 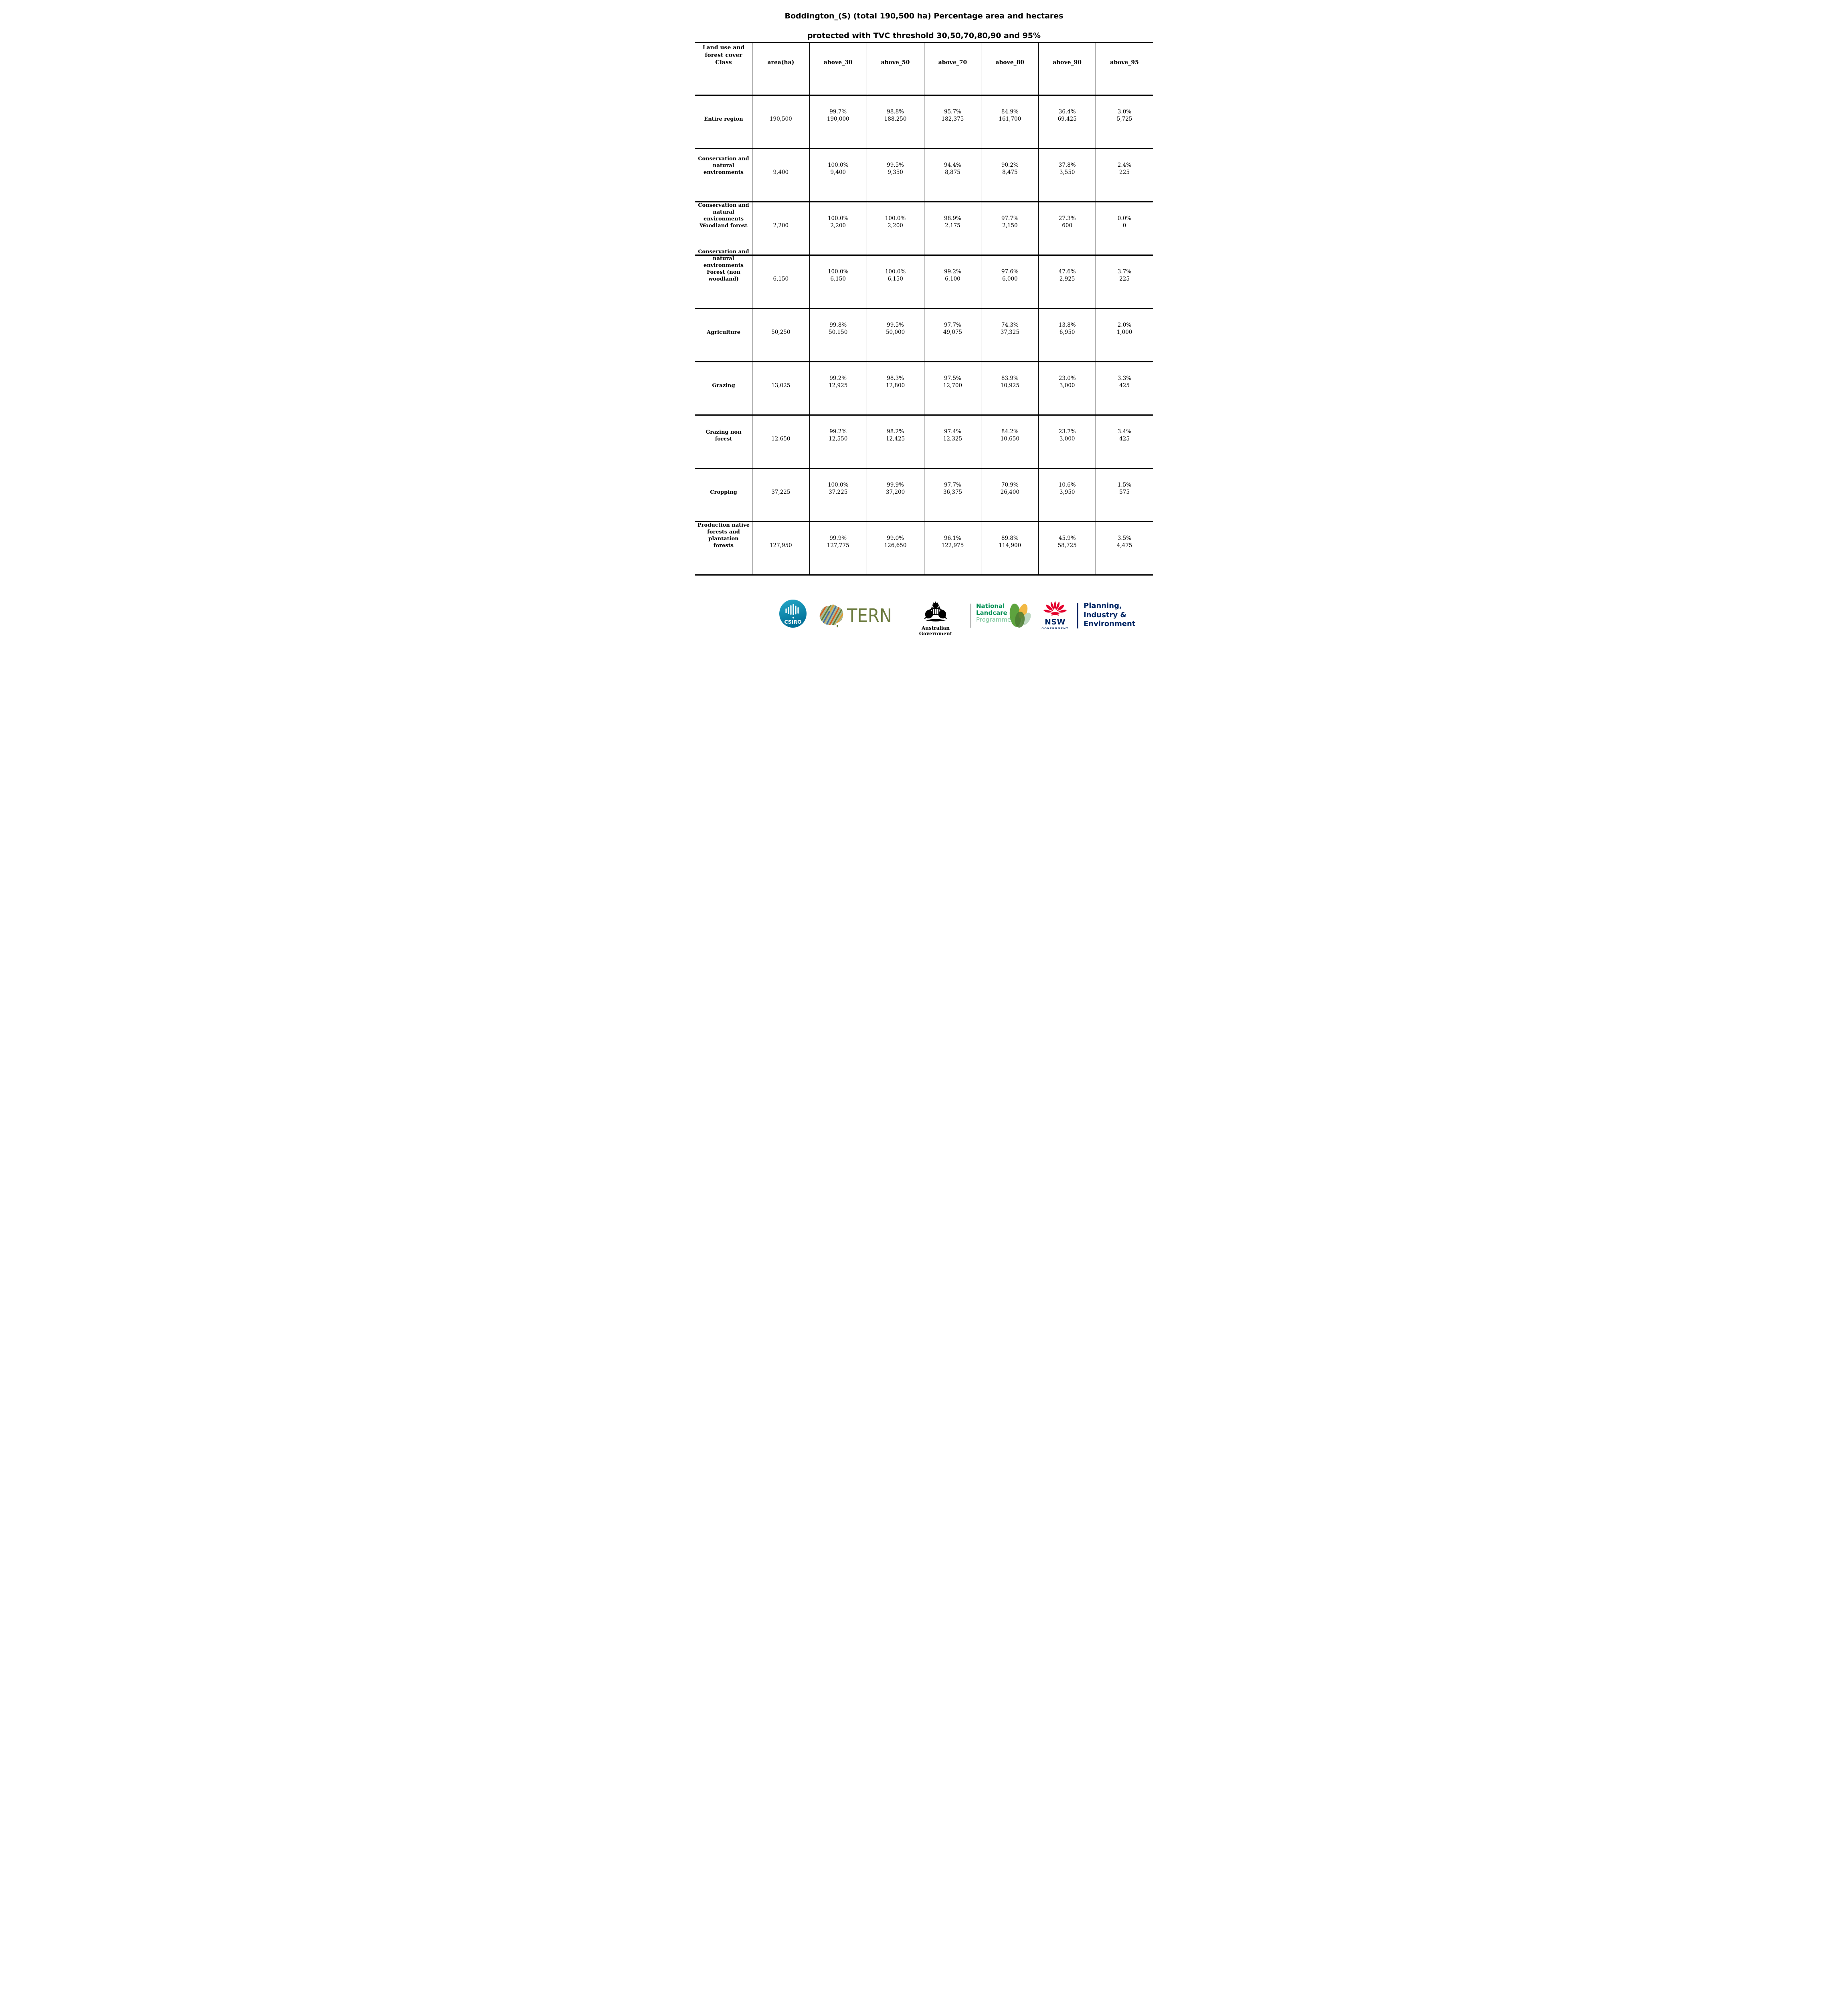 I want to click on threshold-cell-content: 3.5% 4,475, so click(x=1124, y=542).